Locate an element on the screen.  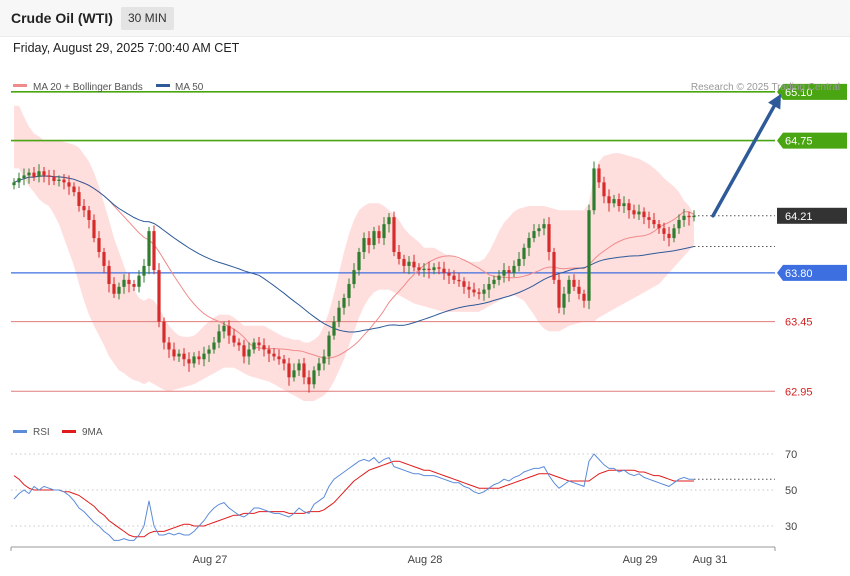
level-label-63.45: 63.45 is located at coordinates (799, 323).